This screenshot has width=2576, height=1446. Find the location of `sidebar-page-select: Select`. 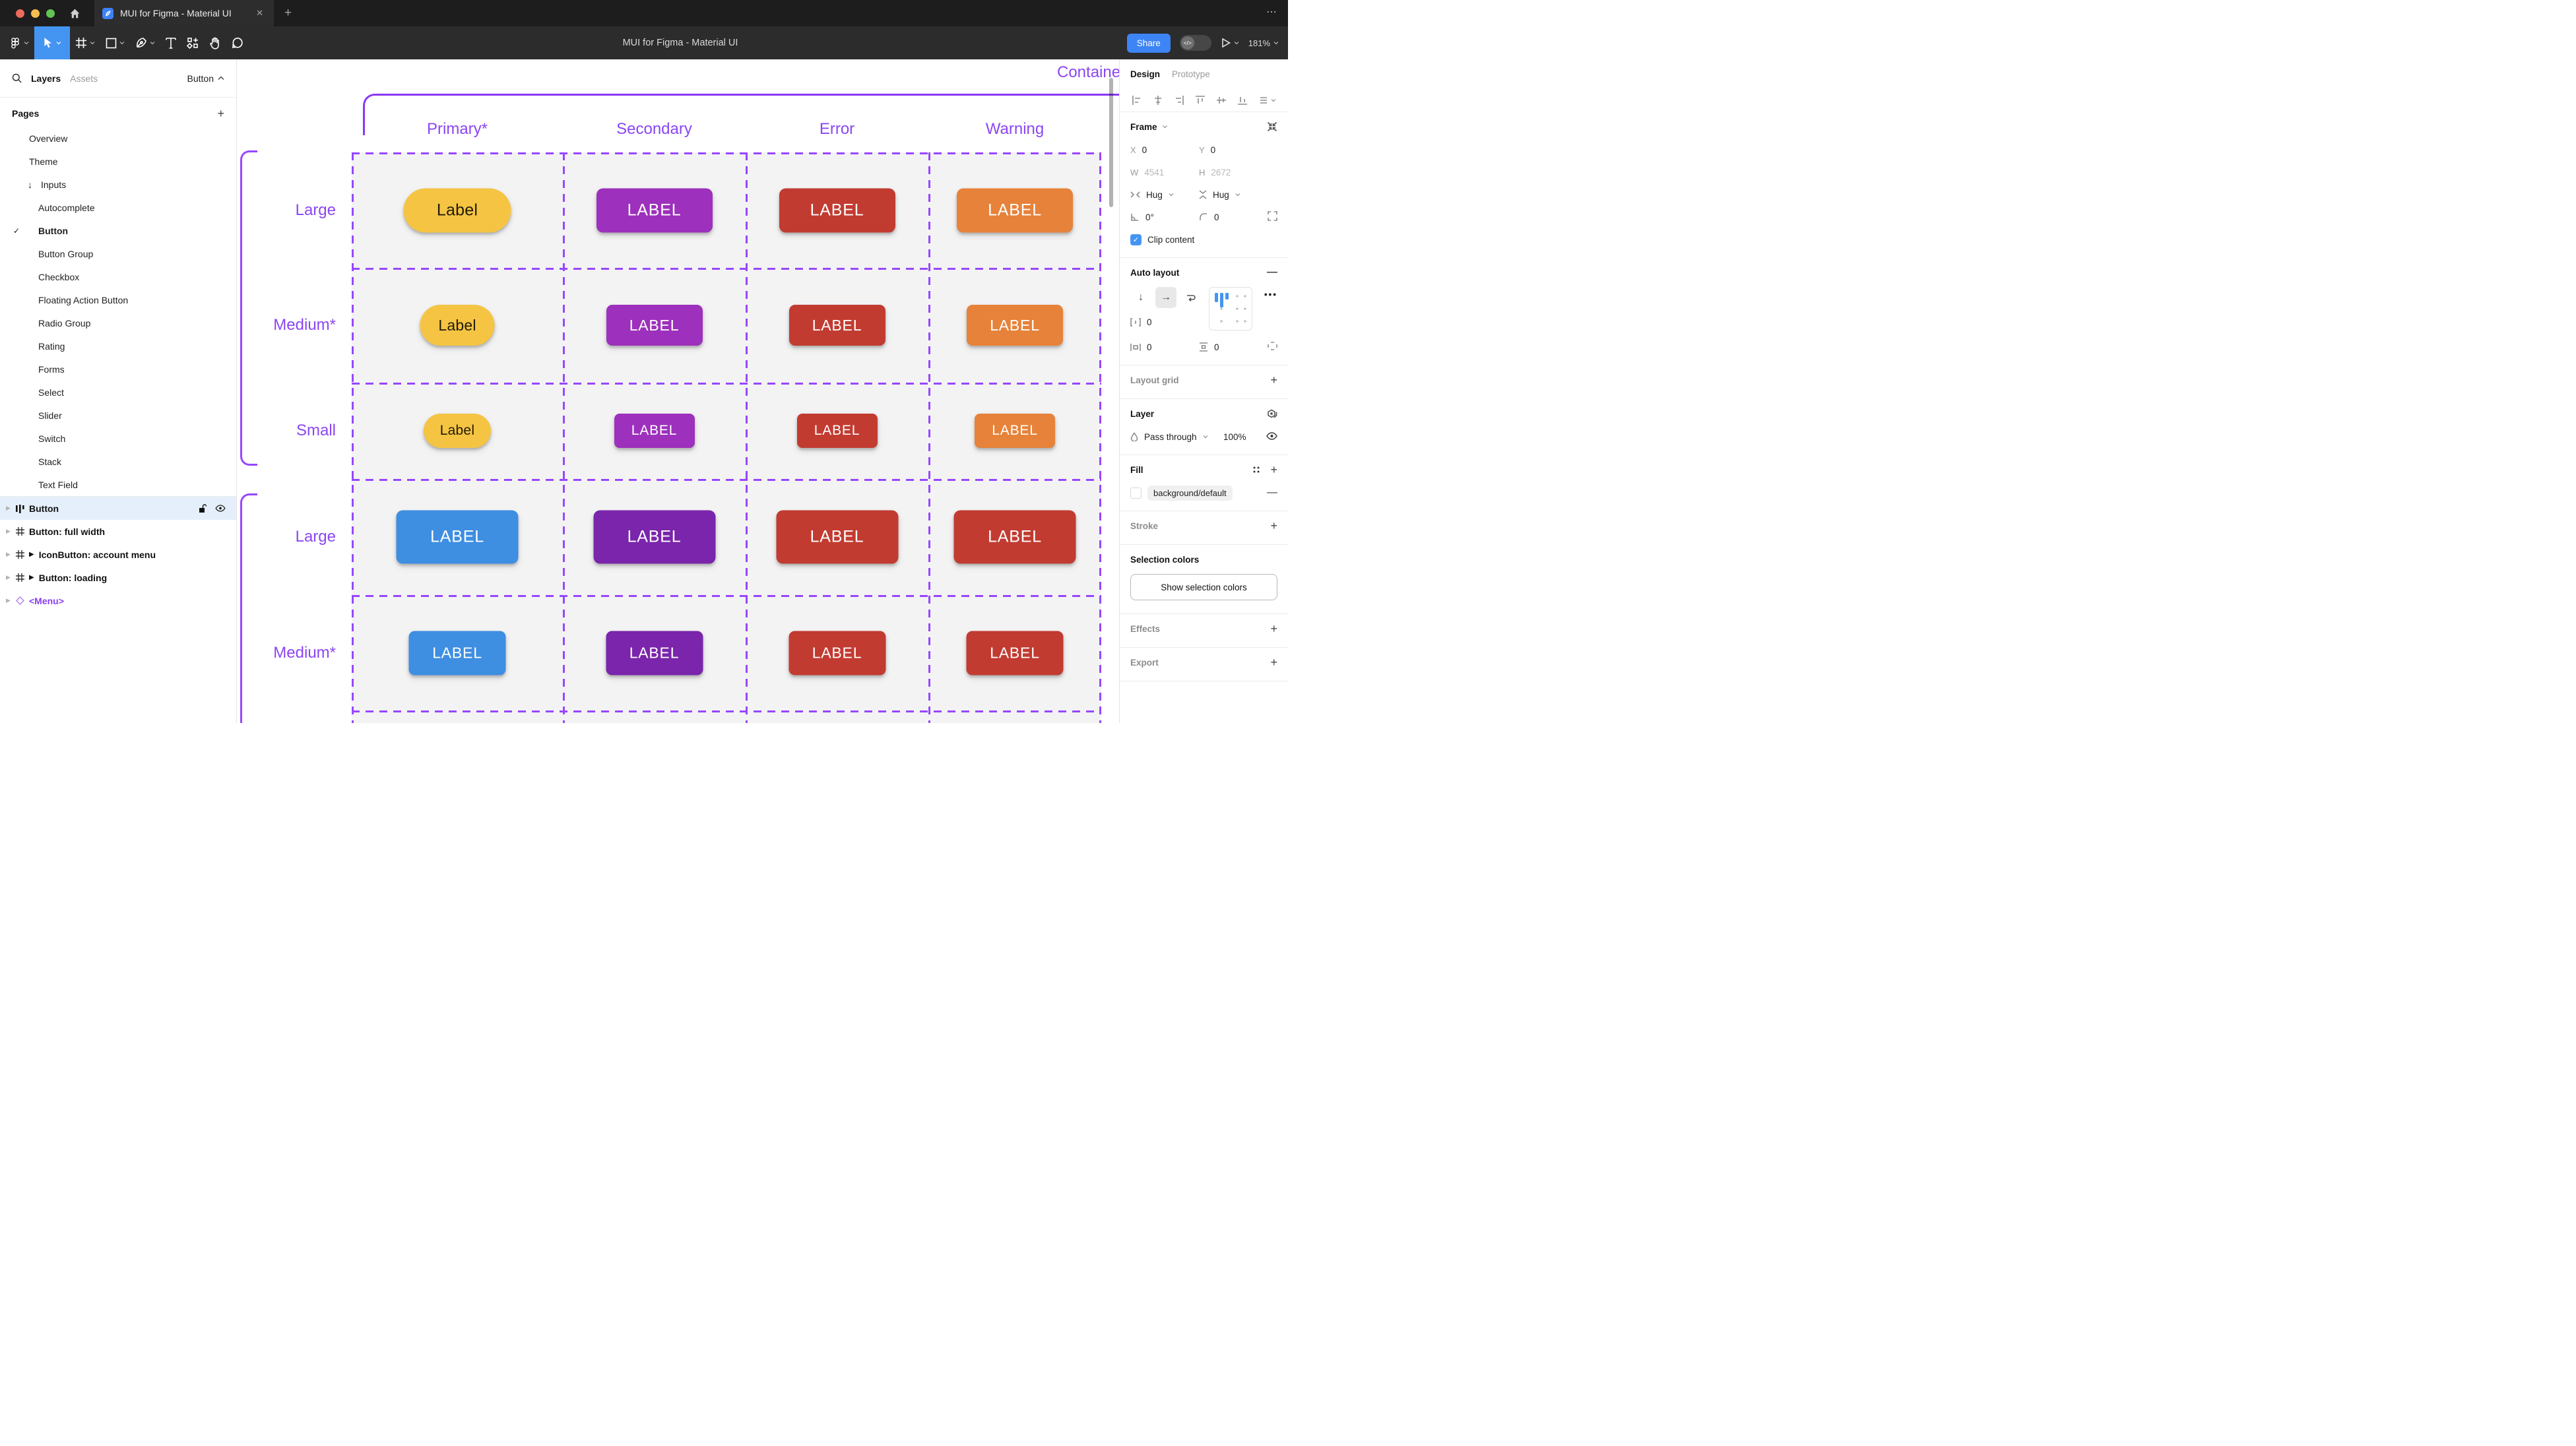

sidebar-page-select: Select is located at coordinates (118, 392).